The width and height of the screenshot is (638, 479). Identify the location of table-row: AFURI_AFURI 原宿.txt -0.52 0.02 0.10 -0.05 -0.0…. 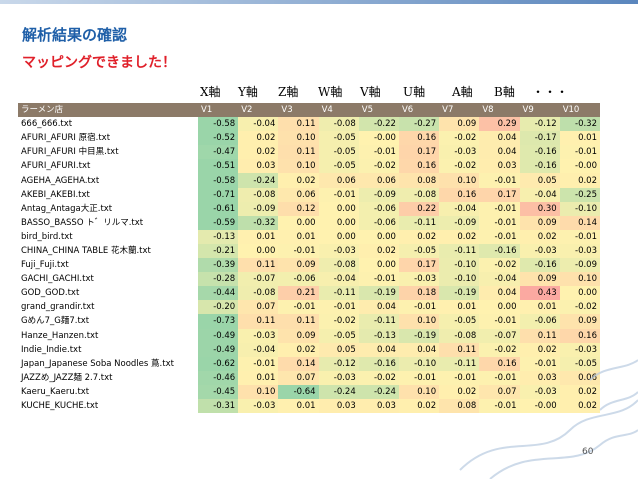
(309, 138).